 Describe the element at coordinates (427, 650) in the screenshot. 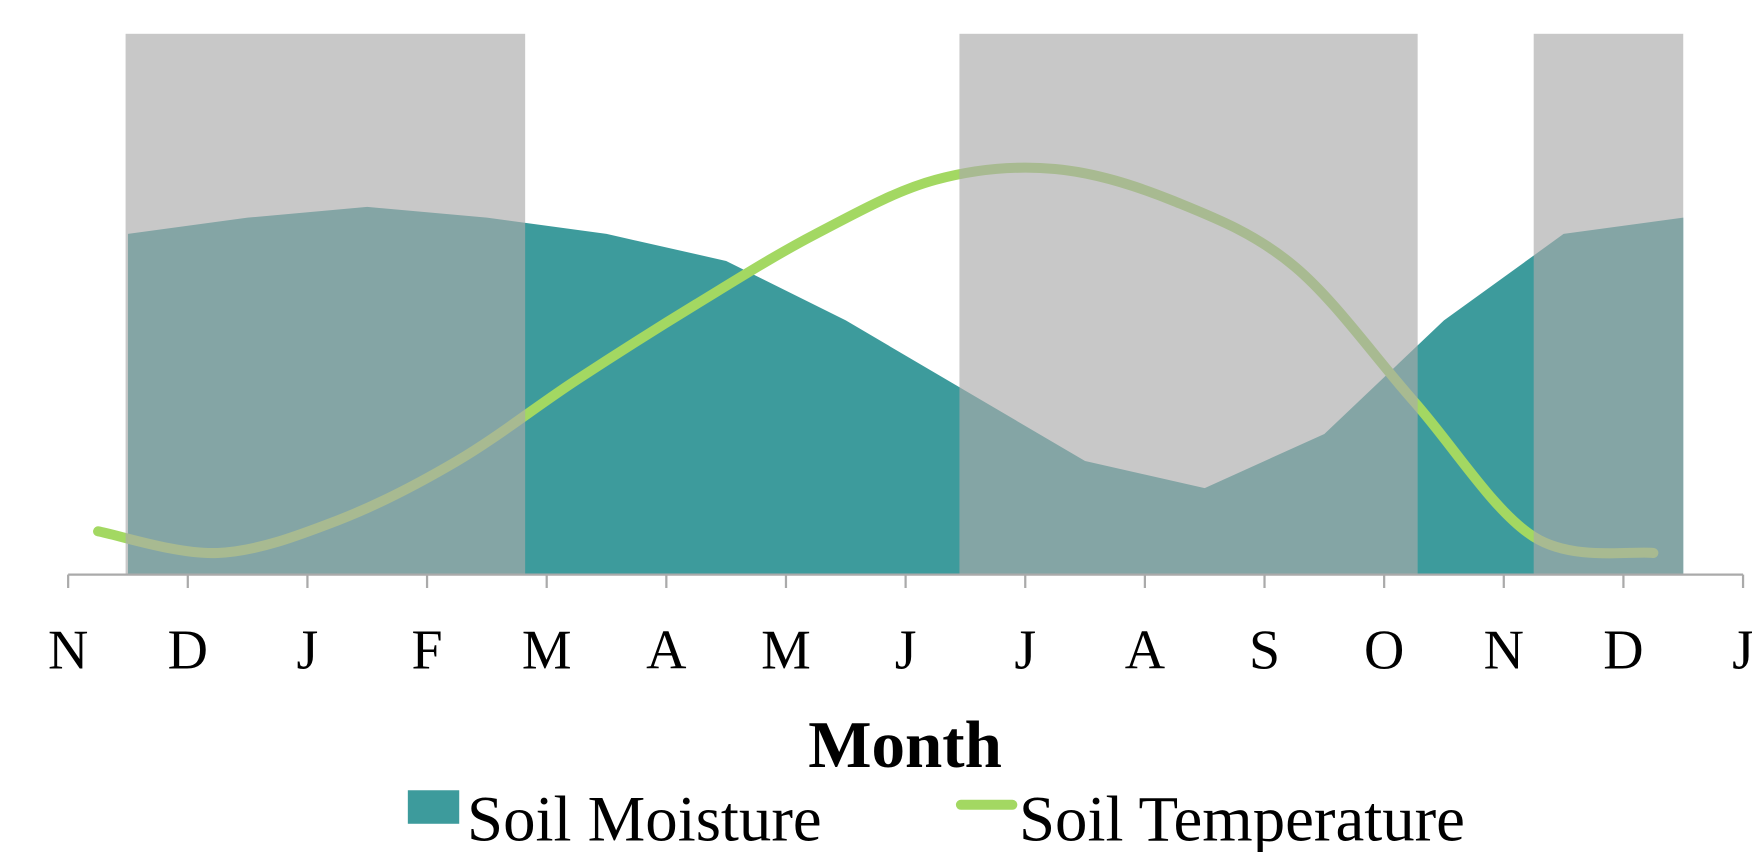

I see `x-tick-label: F` at that location.